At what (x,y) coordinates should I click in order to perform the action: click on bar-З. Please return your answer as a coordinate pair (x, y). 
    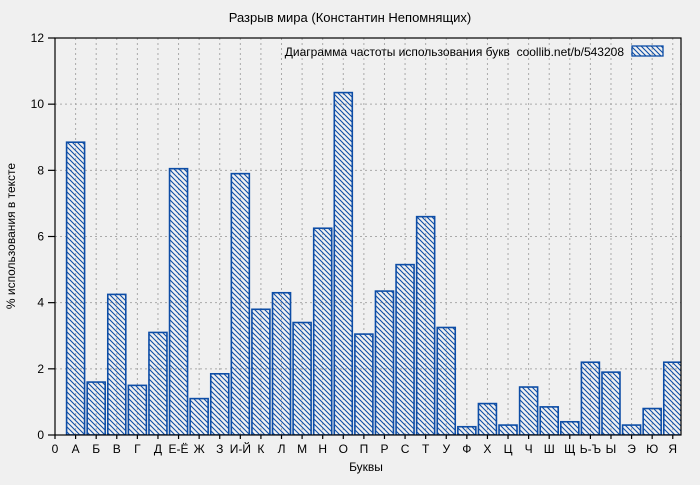
    Looking at the image, I should click on (219, 403).